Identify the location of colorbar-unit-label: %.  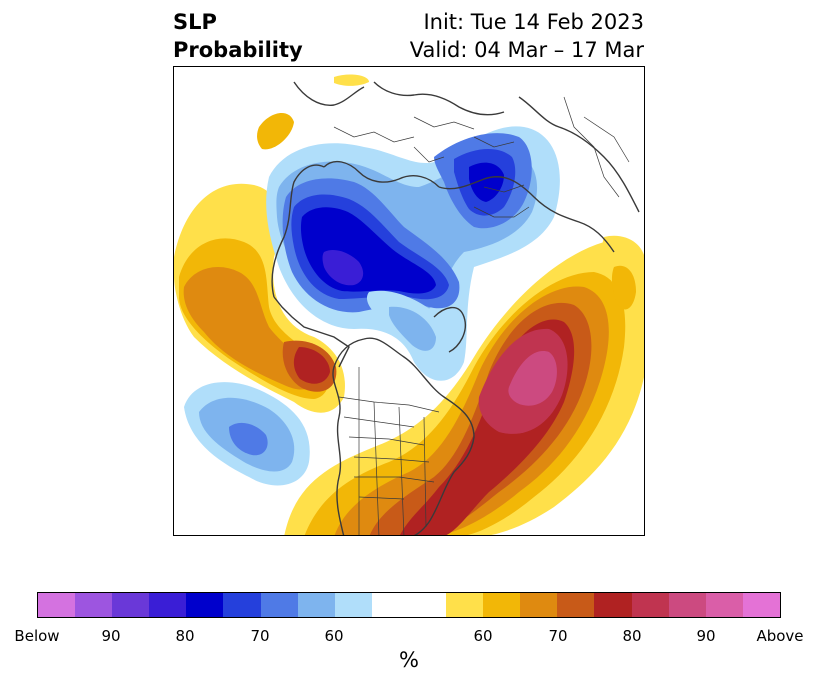
(409, 660).